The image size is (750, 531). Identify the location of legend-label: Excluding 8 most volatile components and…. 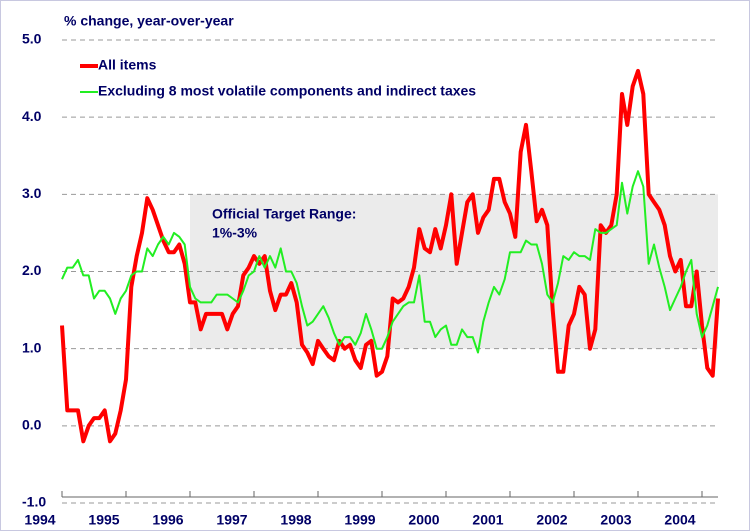
(287, 91).